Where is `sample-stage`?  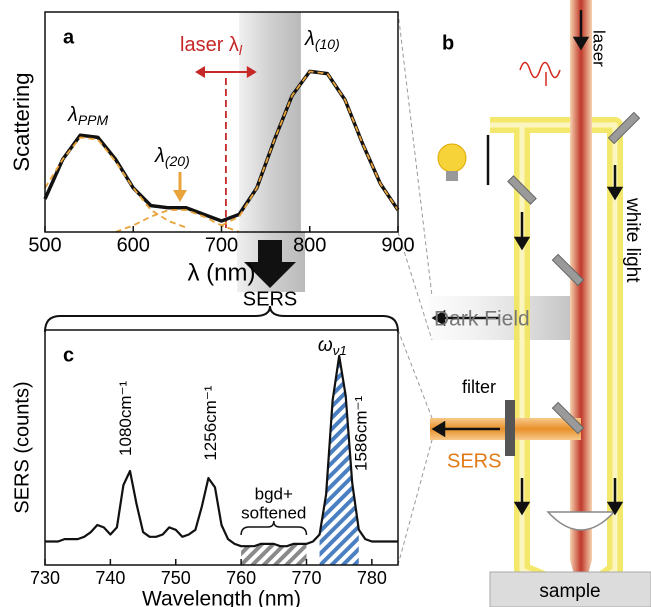 sample-stage is located at coordinates (570, 589).